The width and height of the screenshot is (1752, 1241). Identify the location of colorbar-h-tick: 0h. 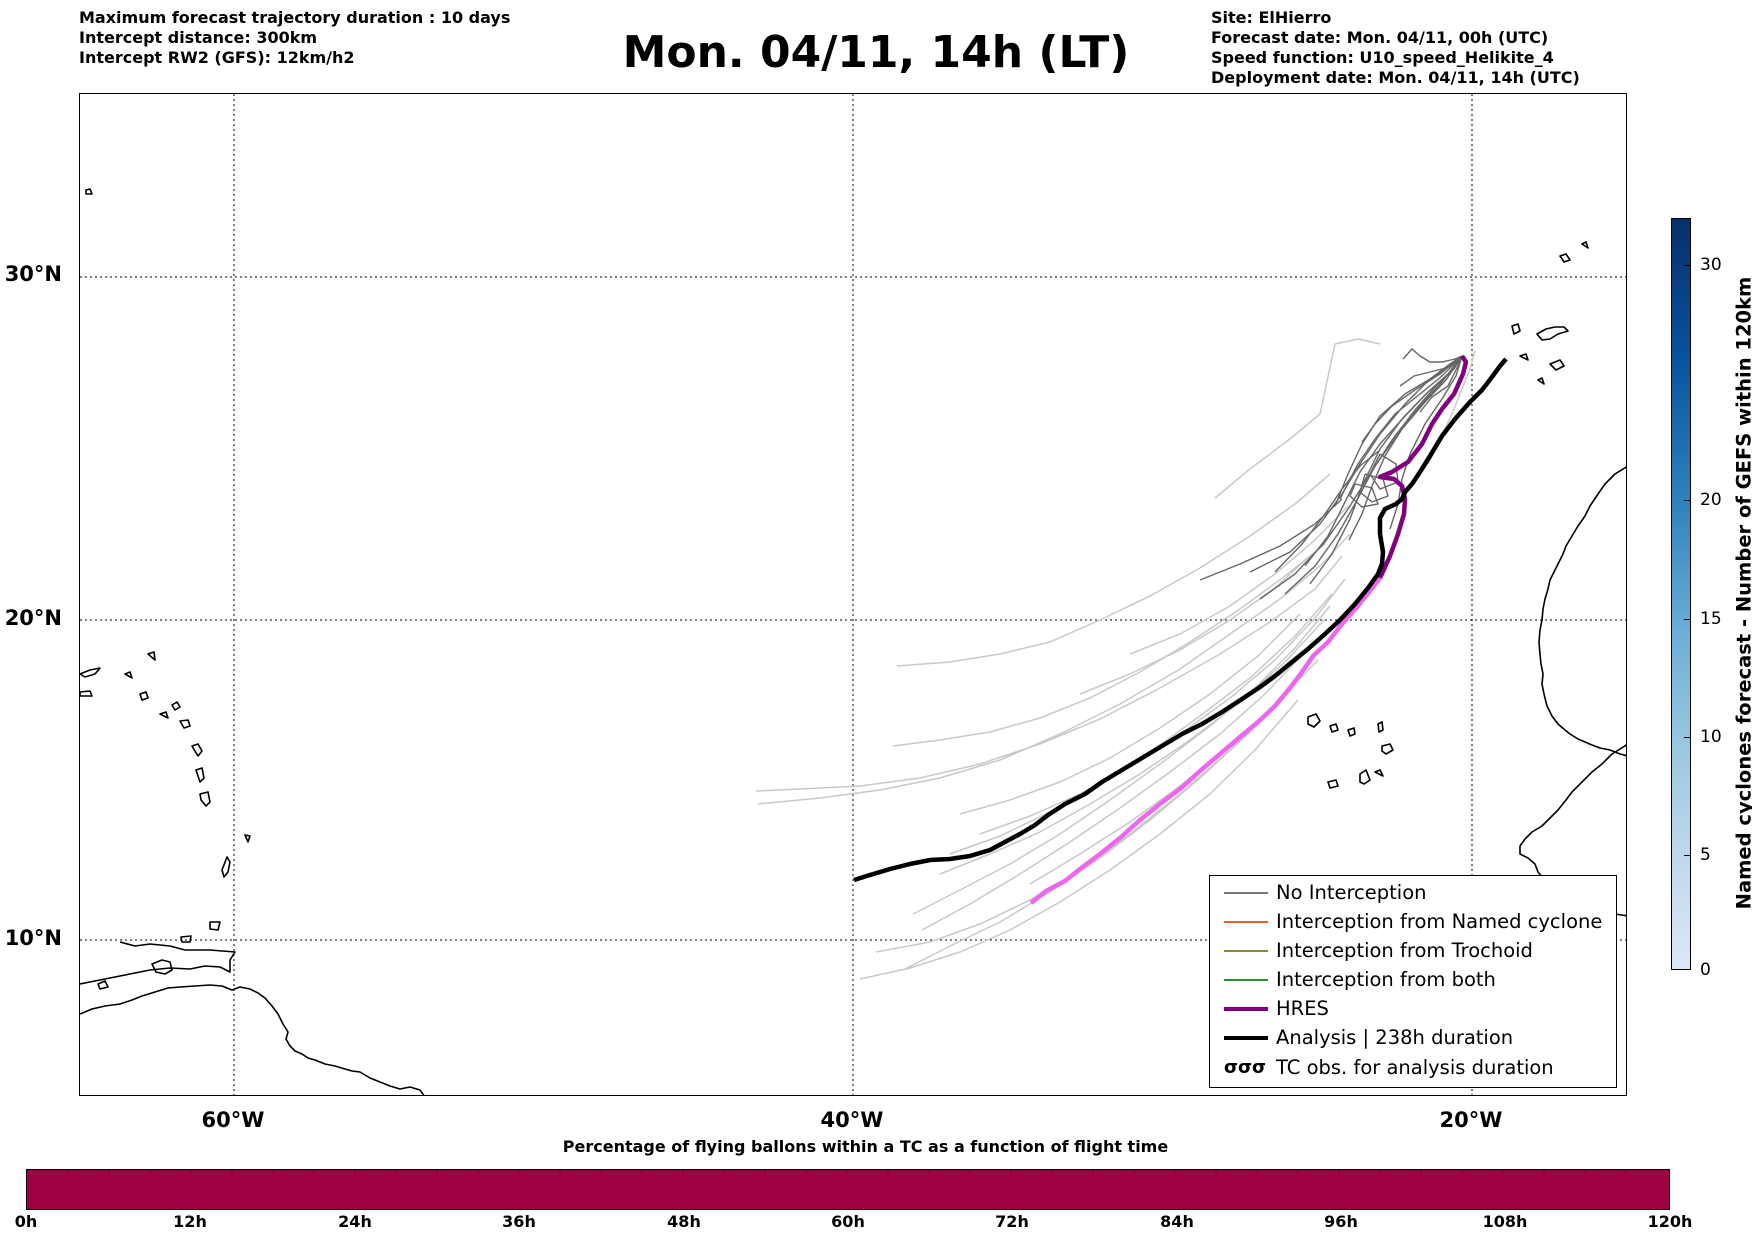
(26, 1221).